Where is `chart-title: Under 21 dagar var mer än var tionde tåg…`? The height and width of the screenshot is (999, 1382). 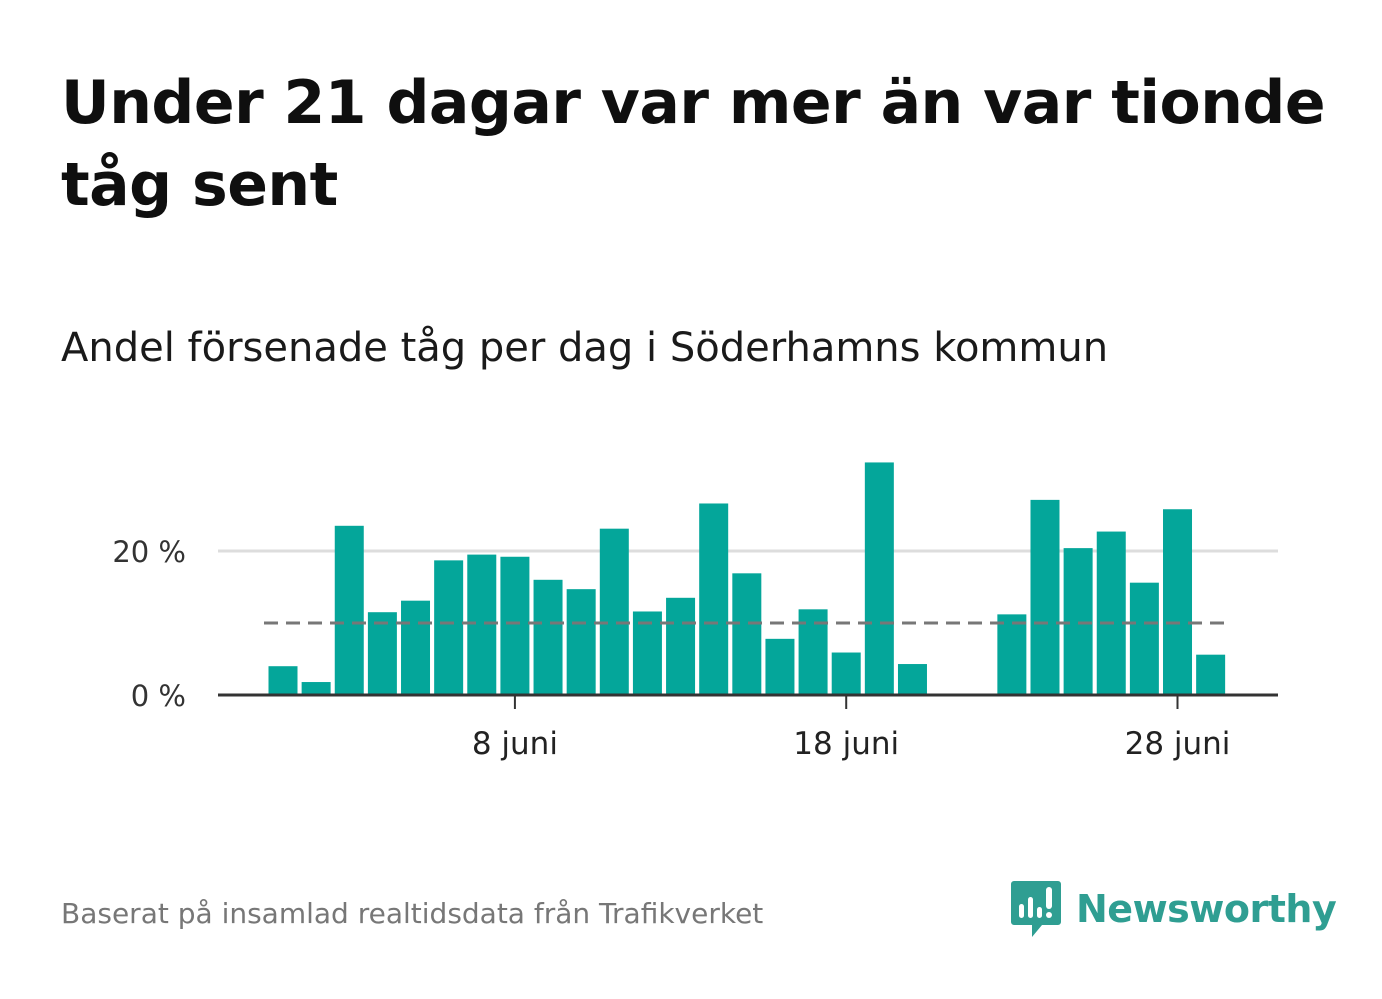 chart-title: Under 21 dagar var mer än var tionde tåg… is located at coordinates (693, 144).